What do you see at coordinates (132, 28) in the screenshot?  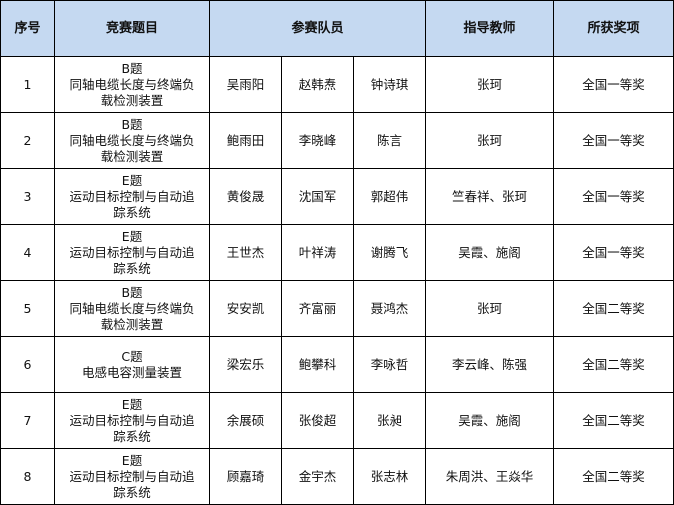 I see `header-topic: 竞赛题目` at bounding box center [132, 28].